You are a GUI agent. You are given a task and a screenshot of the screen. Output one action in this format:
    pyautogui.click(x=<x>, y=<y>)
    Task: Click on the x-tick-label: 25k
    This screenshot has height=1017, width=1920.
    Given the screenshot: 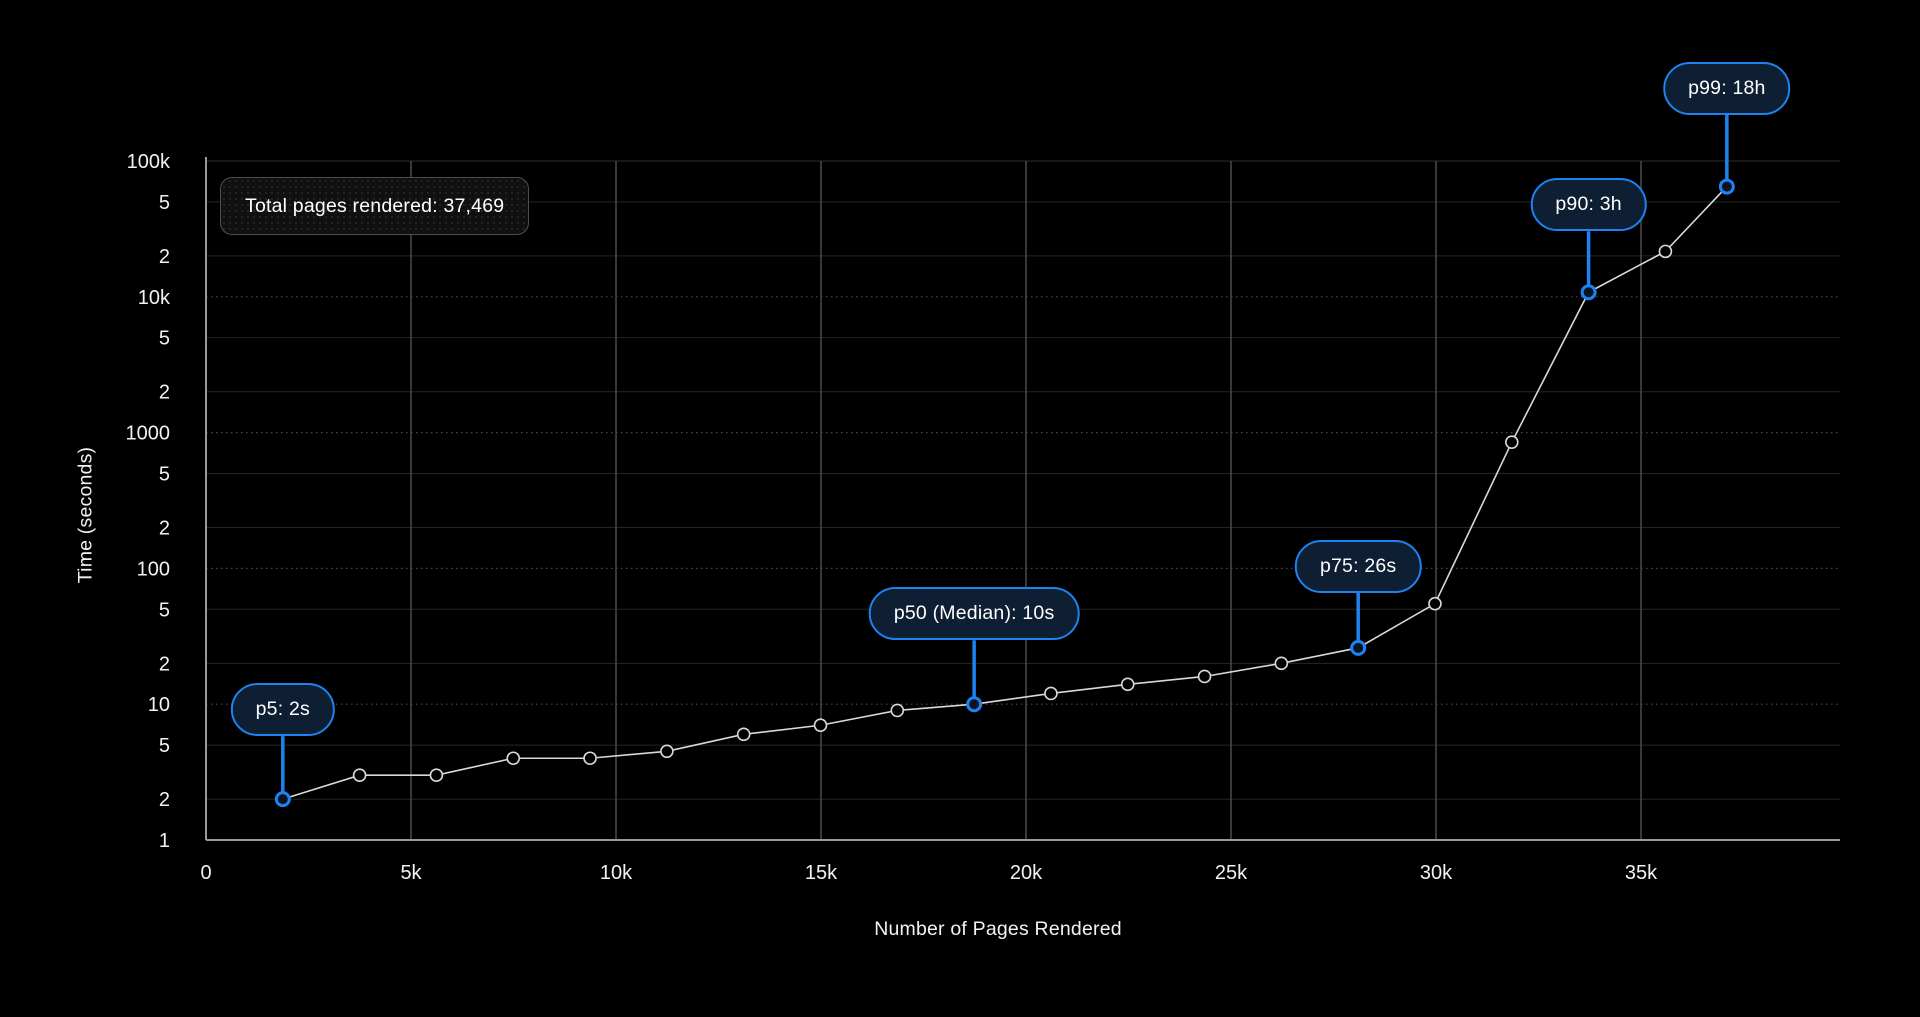 What is the action you would take?
    pyautogui.click(x=1231, y=873)
    